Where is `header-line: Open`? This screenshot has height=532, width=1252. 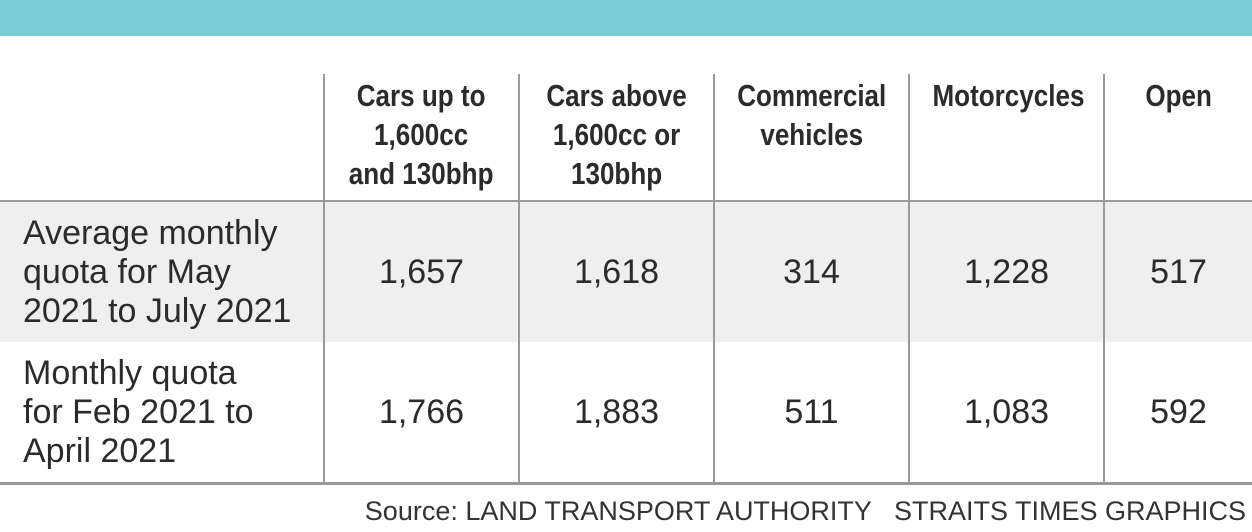
header-line: Open is located at coordinates (1178, 95).